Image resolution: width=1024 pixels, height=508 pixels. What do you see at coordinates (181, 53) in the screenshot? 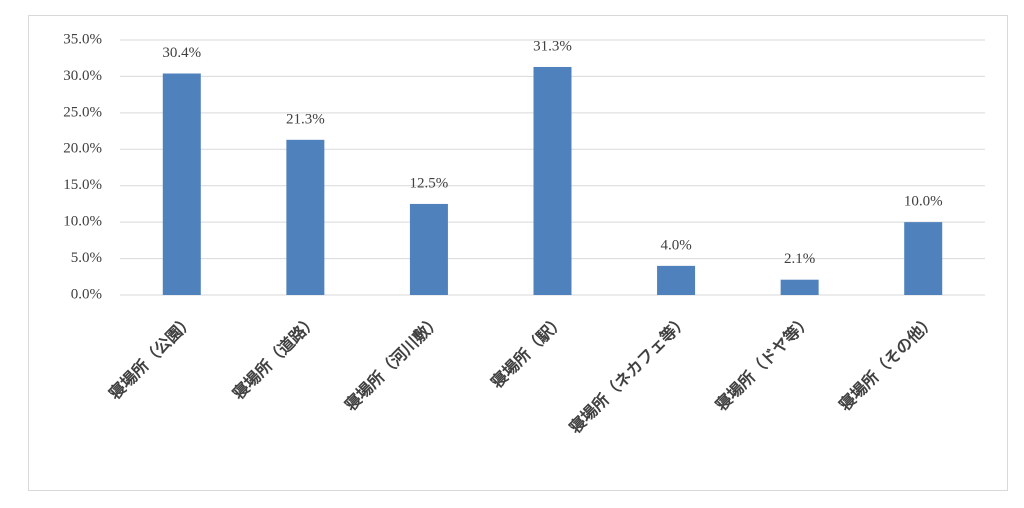
I see `data-label: 30.4%` at bounding box center [181, 53].